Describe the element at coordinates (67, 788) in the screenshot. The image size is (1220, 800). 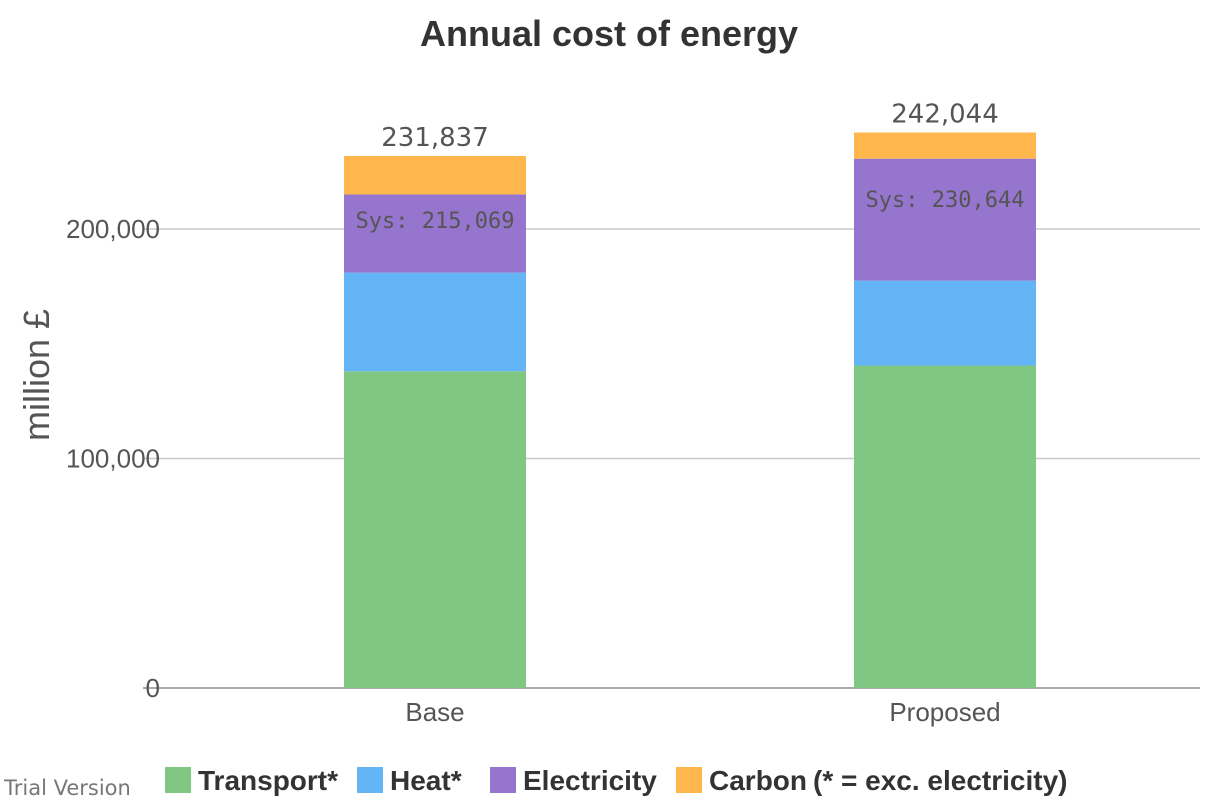
I see `watermark-text: Trial Version` at that location.